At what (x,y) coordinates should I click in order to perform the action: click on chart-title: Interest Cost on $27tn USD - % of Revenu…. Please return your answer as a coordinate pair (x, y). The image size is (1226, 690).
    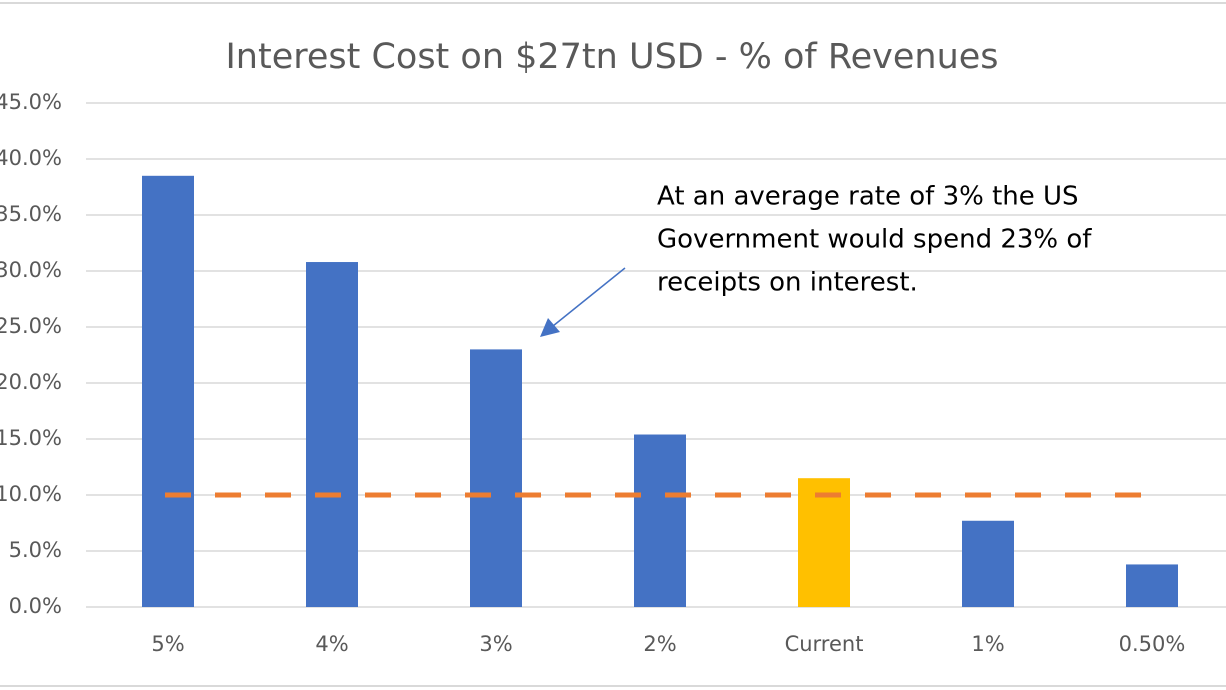
    Looking at the image, I should click on (611, 57).